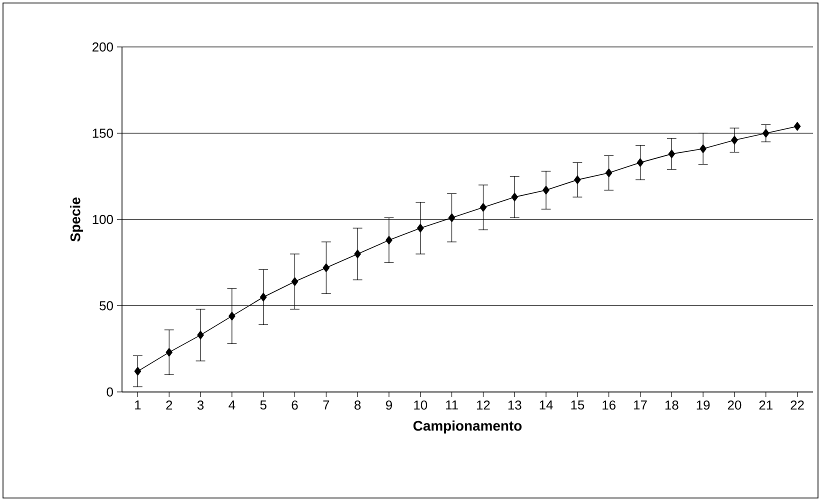 Image resolution: width=821 pixels, height=501 pixels. What do you see at coordinates (797, 405) in the screenshot?
I see `x-tick-label: 22` at bounding box center [797, 405].